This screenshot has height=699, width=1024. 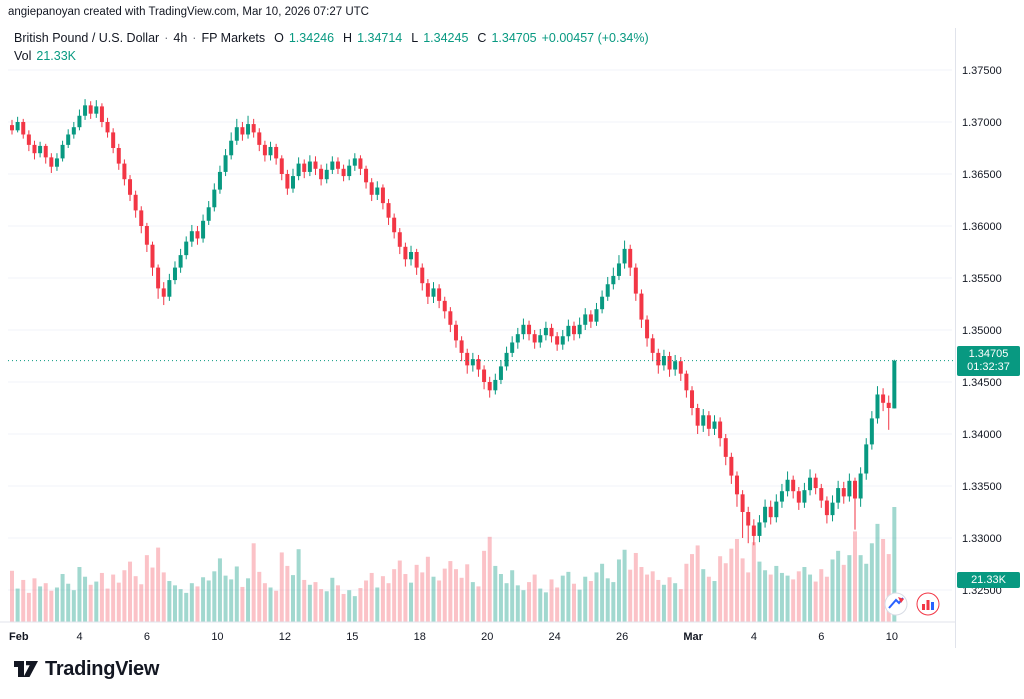 What do you see at coordinates (982, 487) in the screenshot?
I see `price-tick-label: 1.33500` at bounding box center [982, 487].